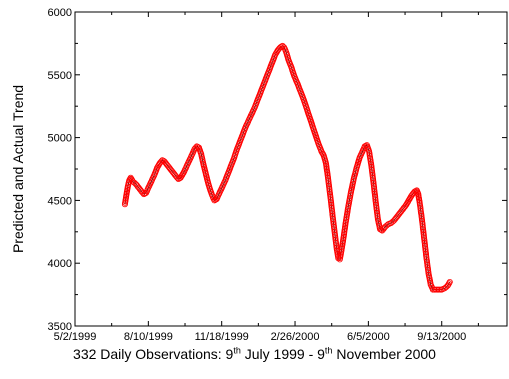  What do you see at coordinates (441, 337) in the screenshot?
I see `x-tick-label: 9/13/2000` at bounding box center [441, 337].